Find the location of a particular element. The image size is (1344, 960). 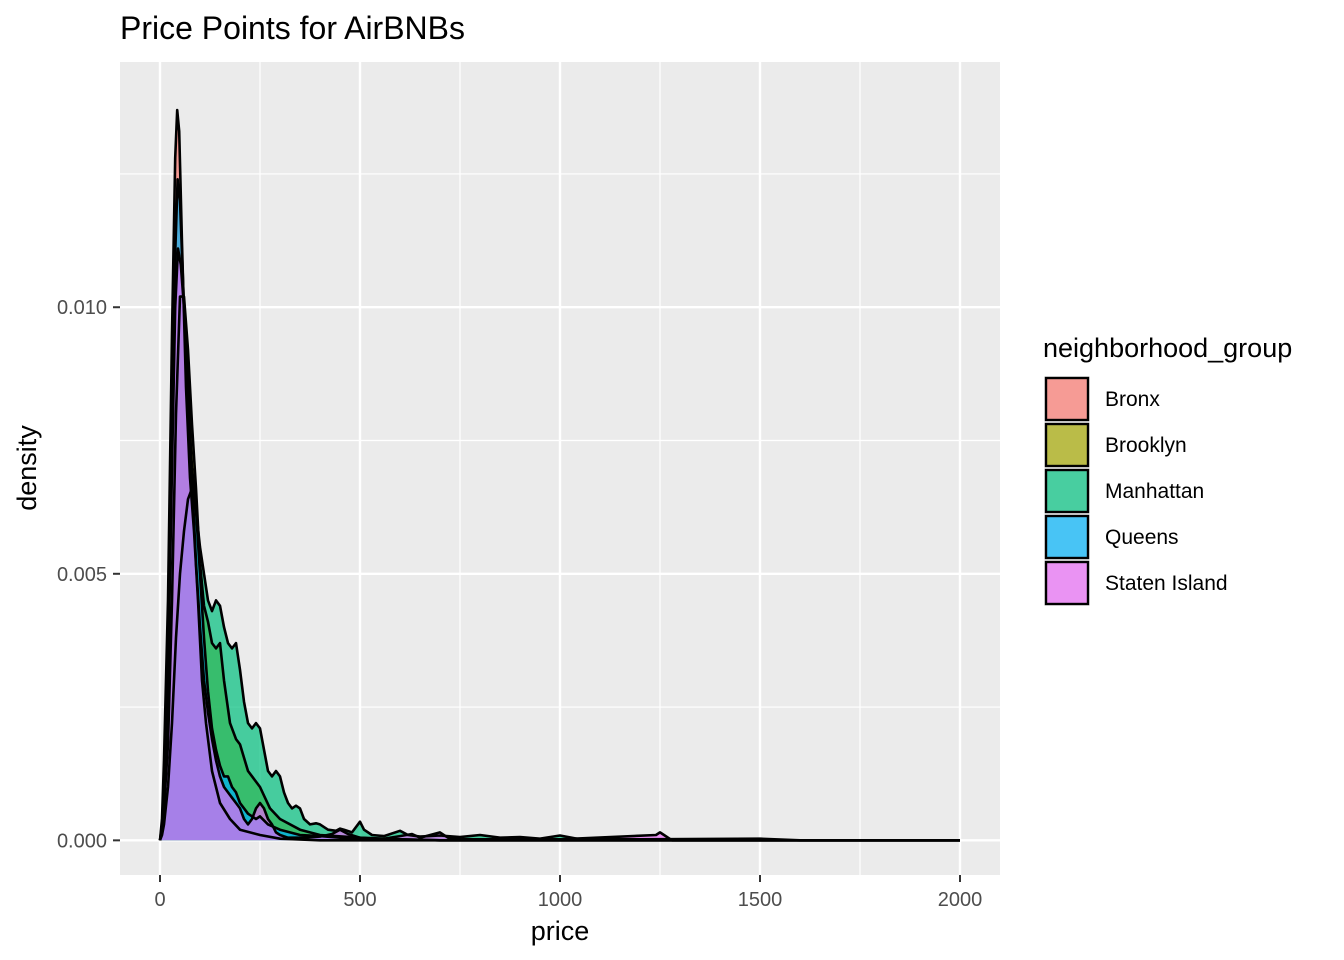

y-tick-label: 0.005 is located at coordinates (82, 575).